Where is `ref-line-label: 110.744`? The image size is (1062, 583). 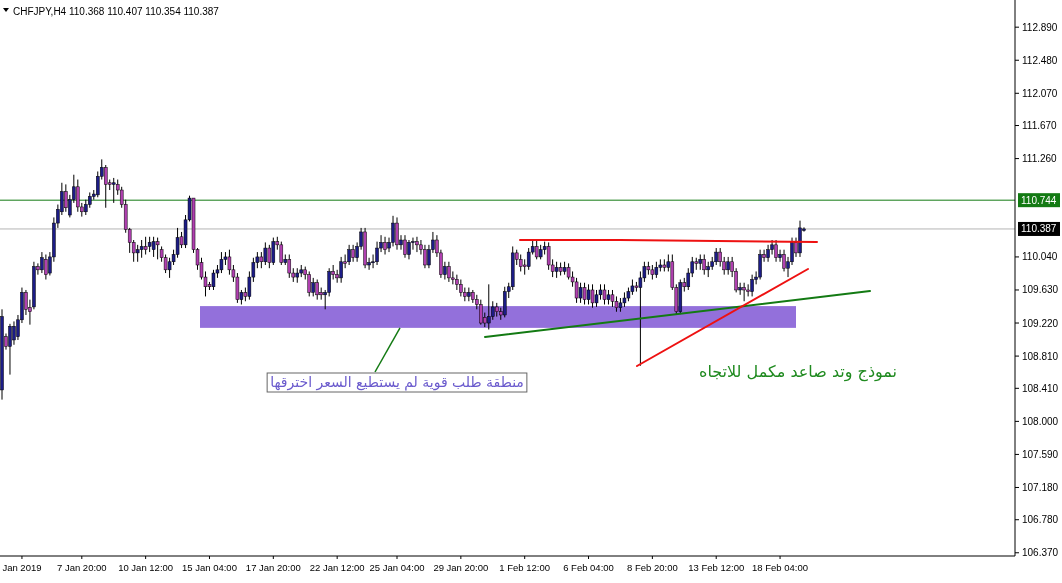
ref-line-label: 110.744 is located at coordinates (1039, 200).